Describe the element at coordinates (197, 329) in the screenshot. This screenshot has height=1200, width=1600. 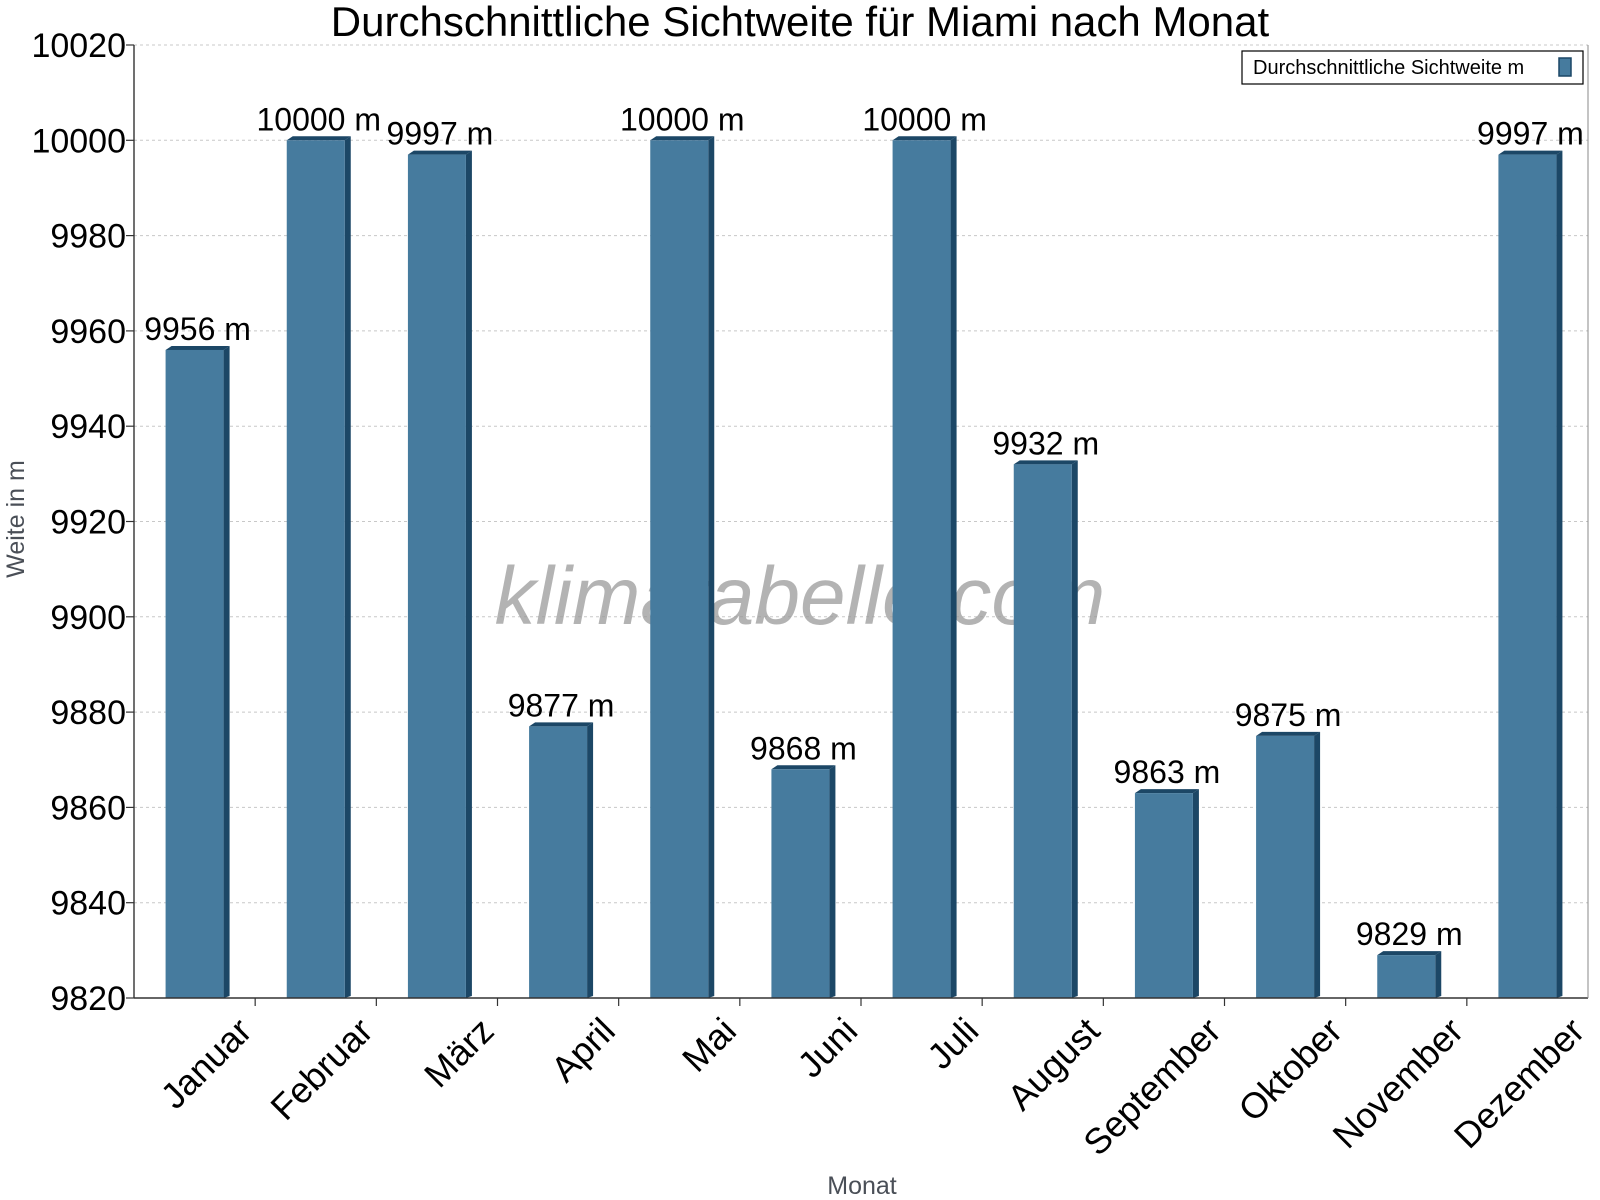
I see `data-label: 9956 m` at that location.